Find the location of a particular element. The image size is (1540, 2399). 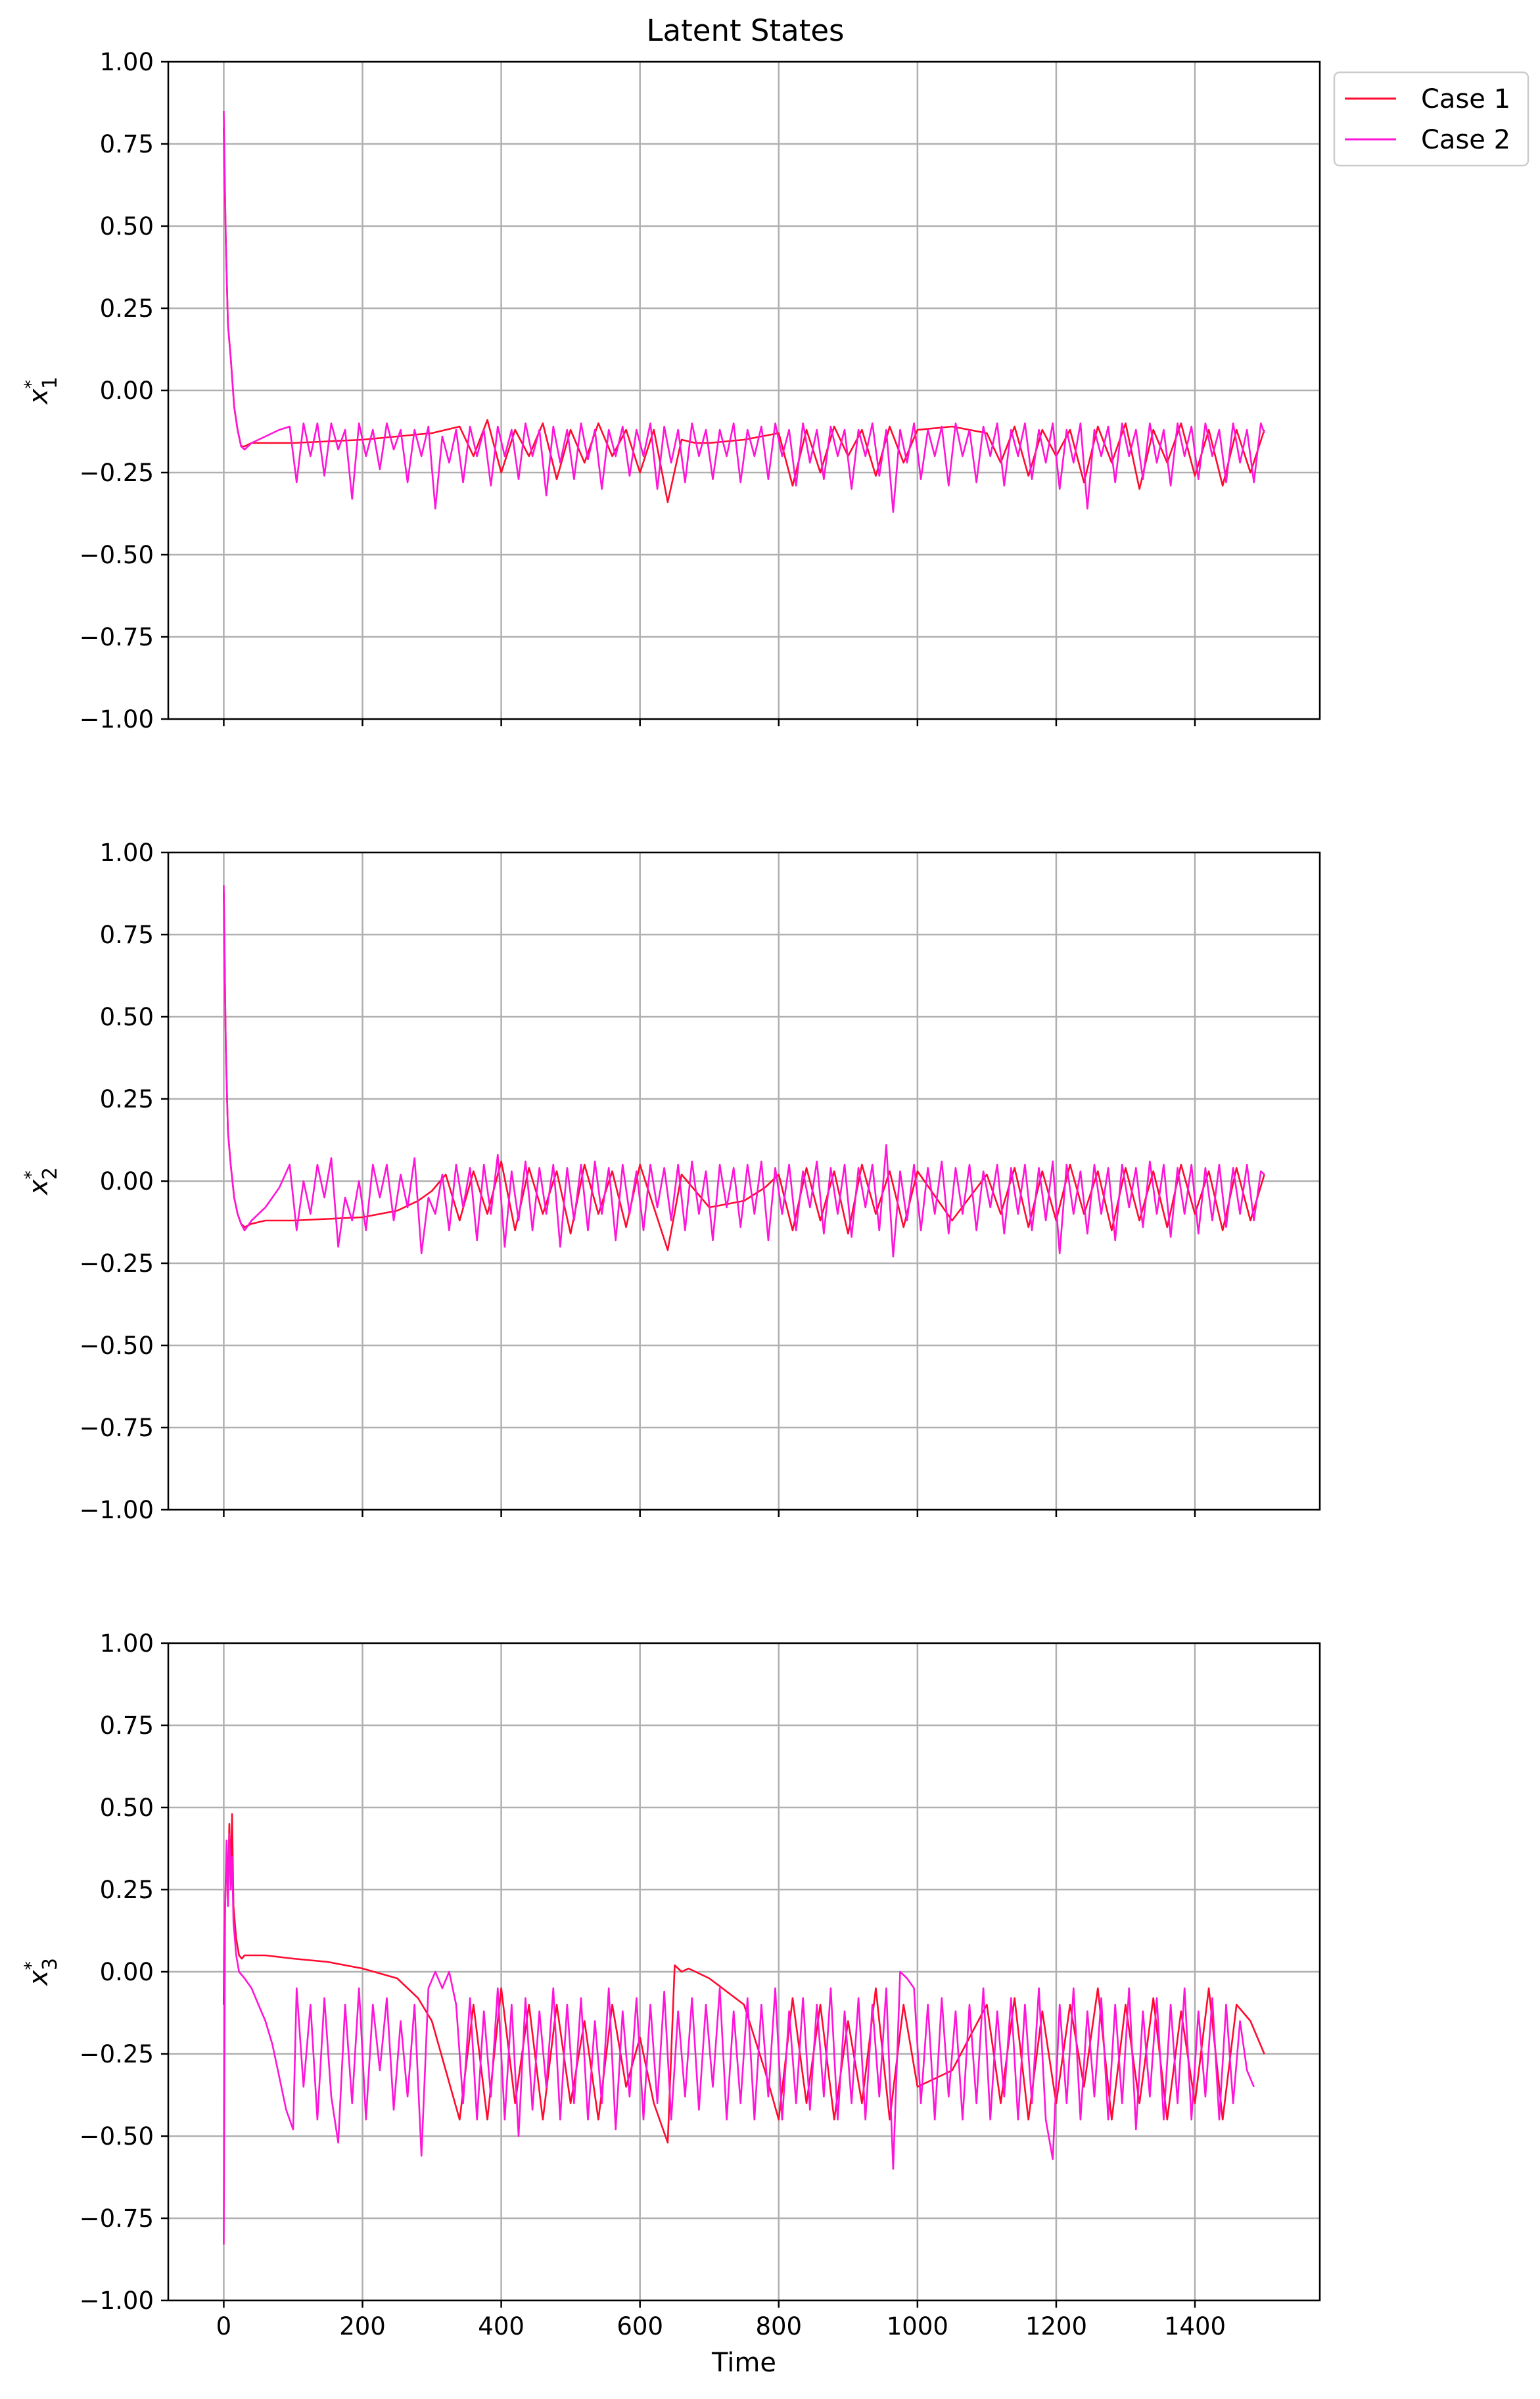

x-tick-label: 0 is located at coordinates (224, 2326).